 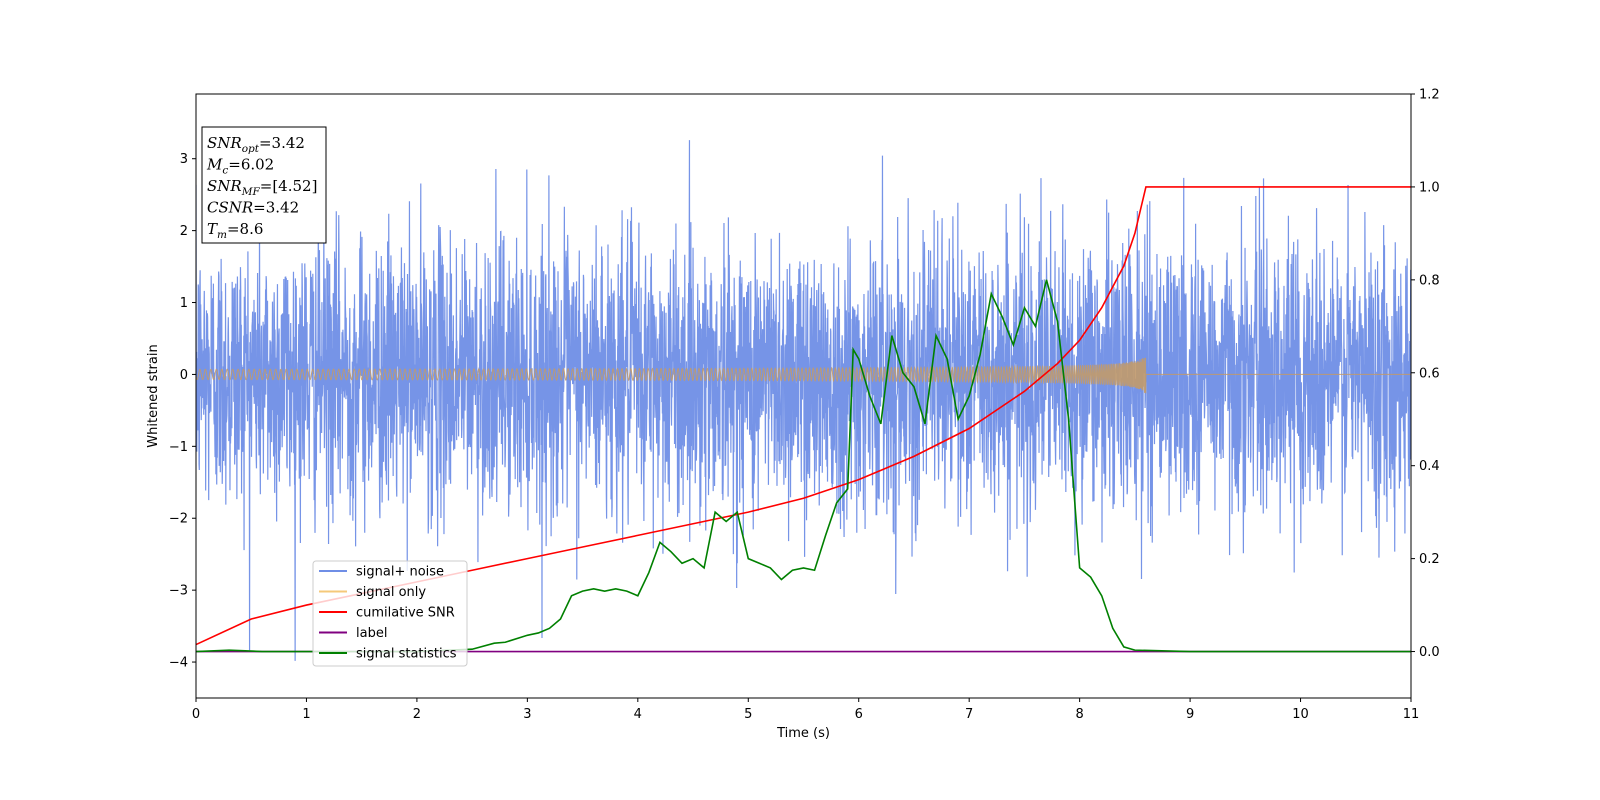 What do you see at coordinates (748, 714) in the screenshot?
I see `x-tick-label: 5` at bounding box center [748, 714].